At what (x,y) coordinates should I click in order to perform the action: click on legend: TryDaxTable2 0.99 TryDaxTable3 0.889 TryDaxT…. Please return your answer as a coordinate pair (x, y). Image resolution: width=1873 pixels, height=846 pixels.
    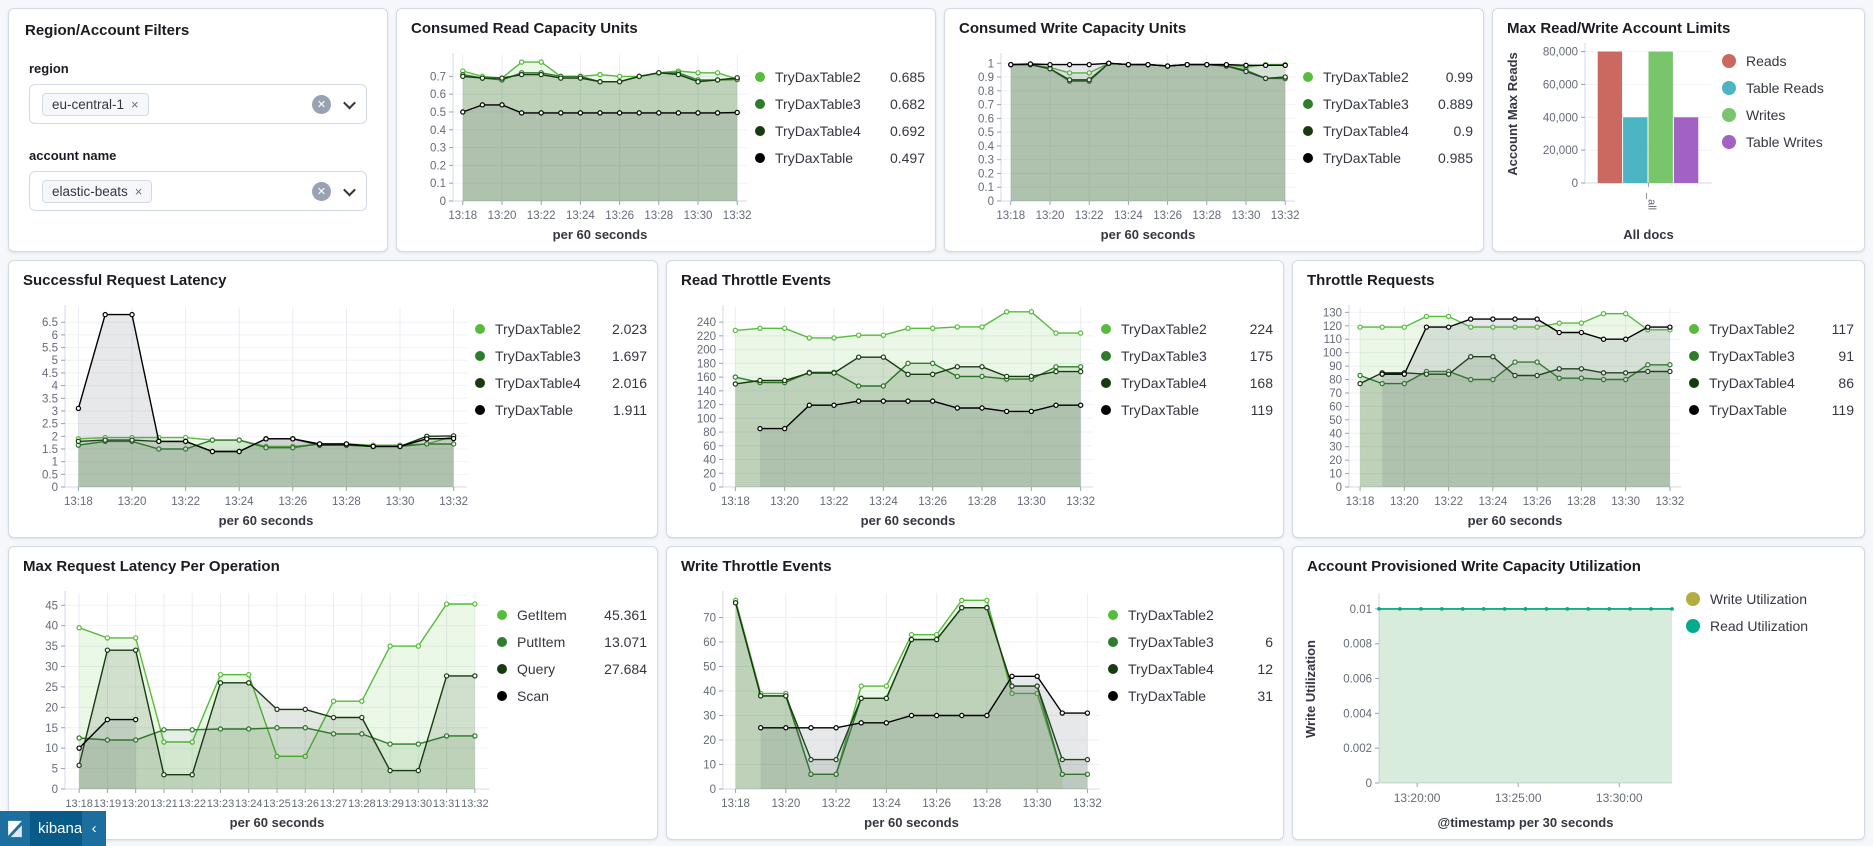
    Looking at the image, I should click on (1388, 144).